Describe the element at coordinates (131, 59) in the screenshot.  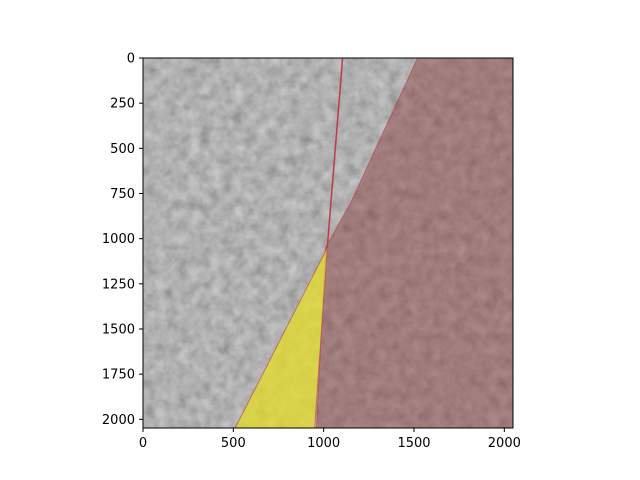
I see `y-tick-label: 0` at that location.